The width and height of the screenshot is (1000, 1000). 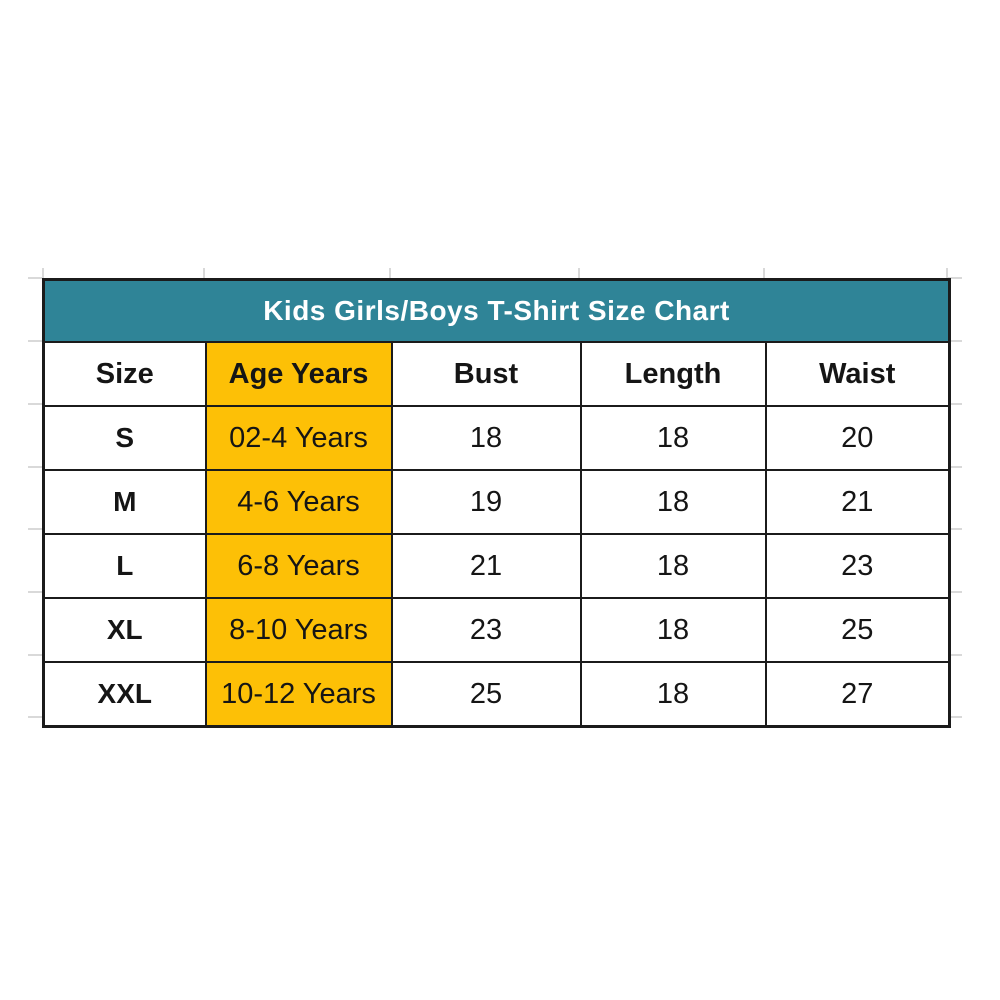 I want to click on table-row-m: M 4-6 Years 19 18 21, so click(x=496, y=502).